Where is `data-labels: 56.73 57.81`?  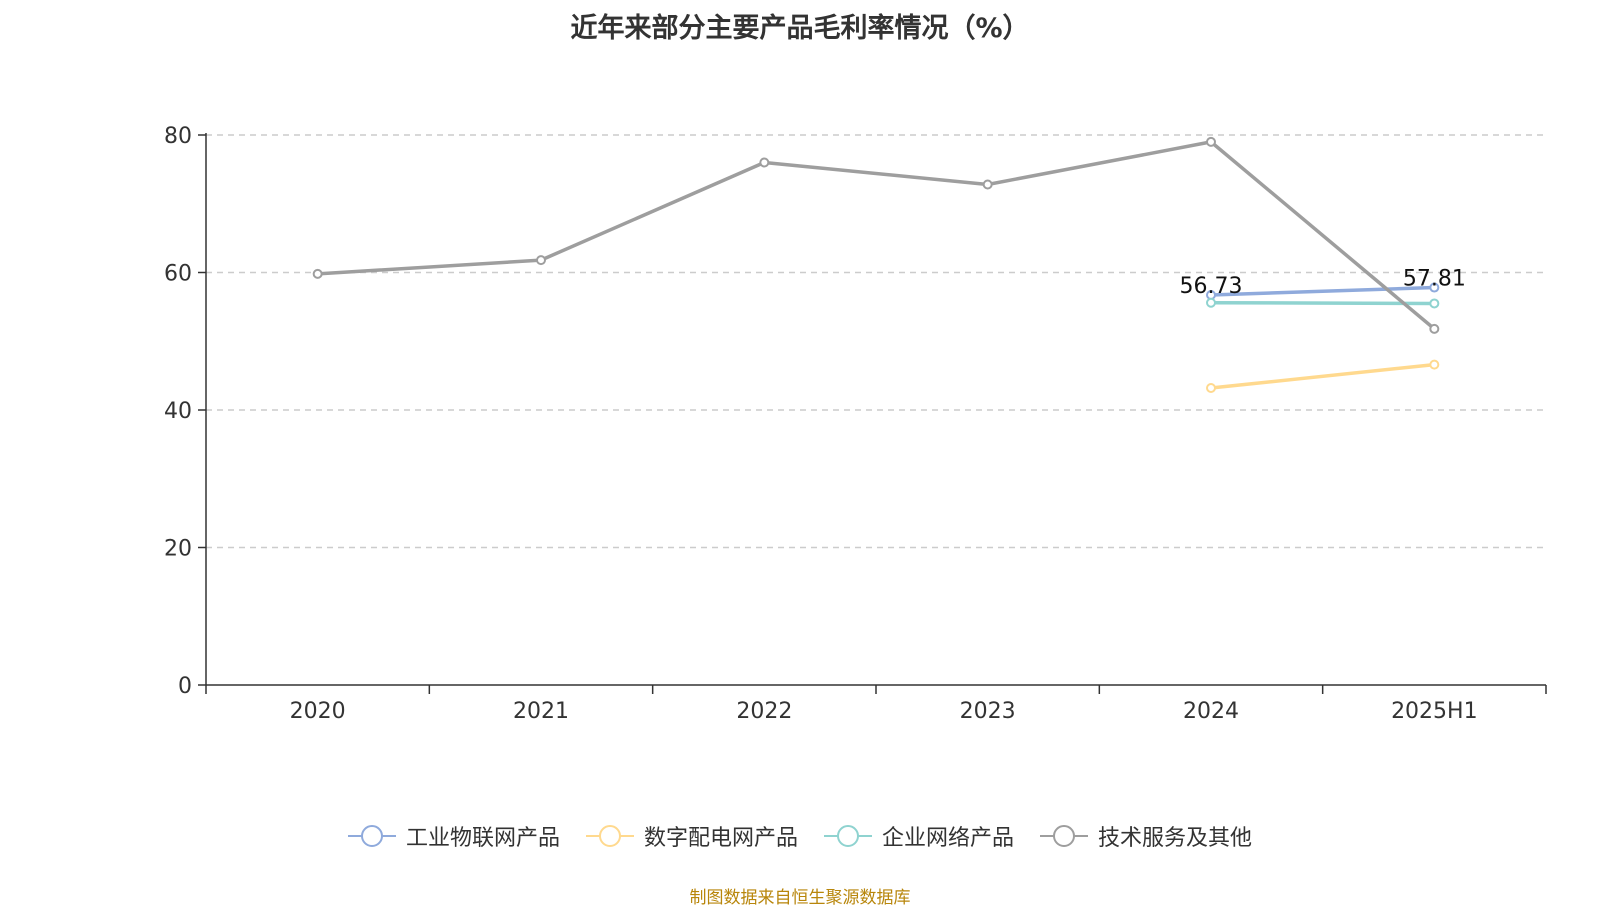
data-labels: 56.73 57.81 is located at coordinates (1323, 283).